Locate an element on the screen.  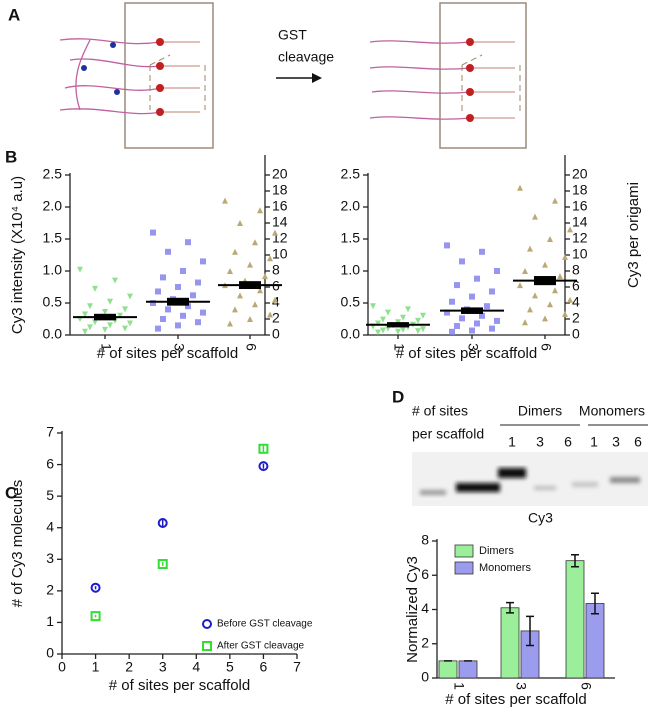
y-tick-label: 2.0 is located at coordinates (351, 206).